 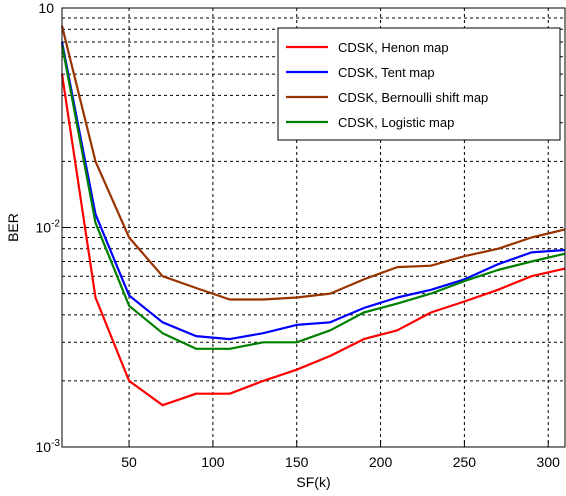 What do you see at coordinates (386, 72) in the screenshot?
I see `legend-label-2: CDSK, Tent map` at bounding box center [386, 72].